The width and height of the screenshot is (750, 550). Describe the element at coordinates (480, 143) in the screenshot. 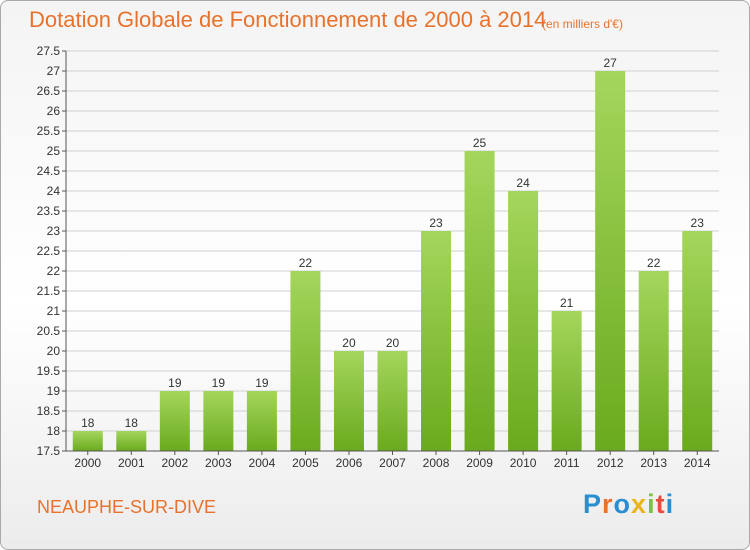

I see `data-label: 25` at that location.